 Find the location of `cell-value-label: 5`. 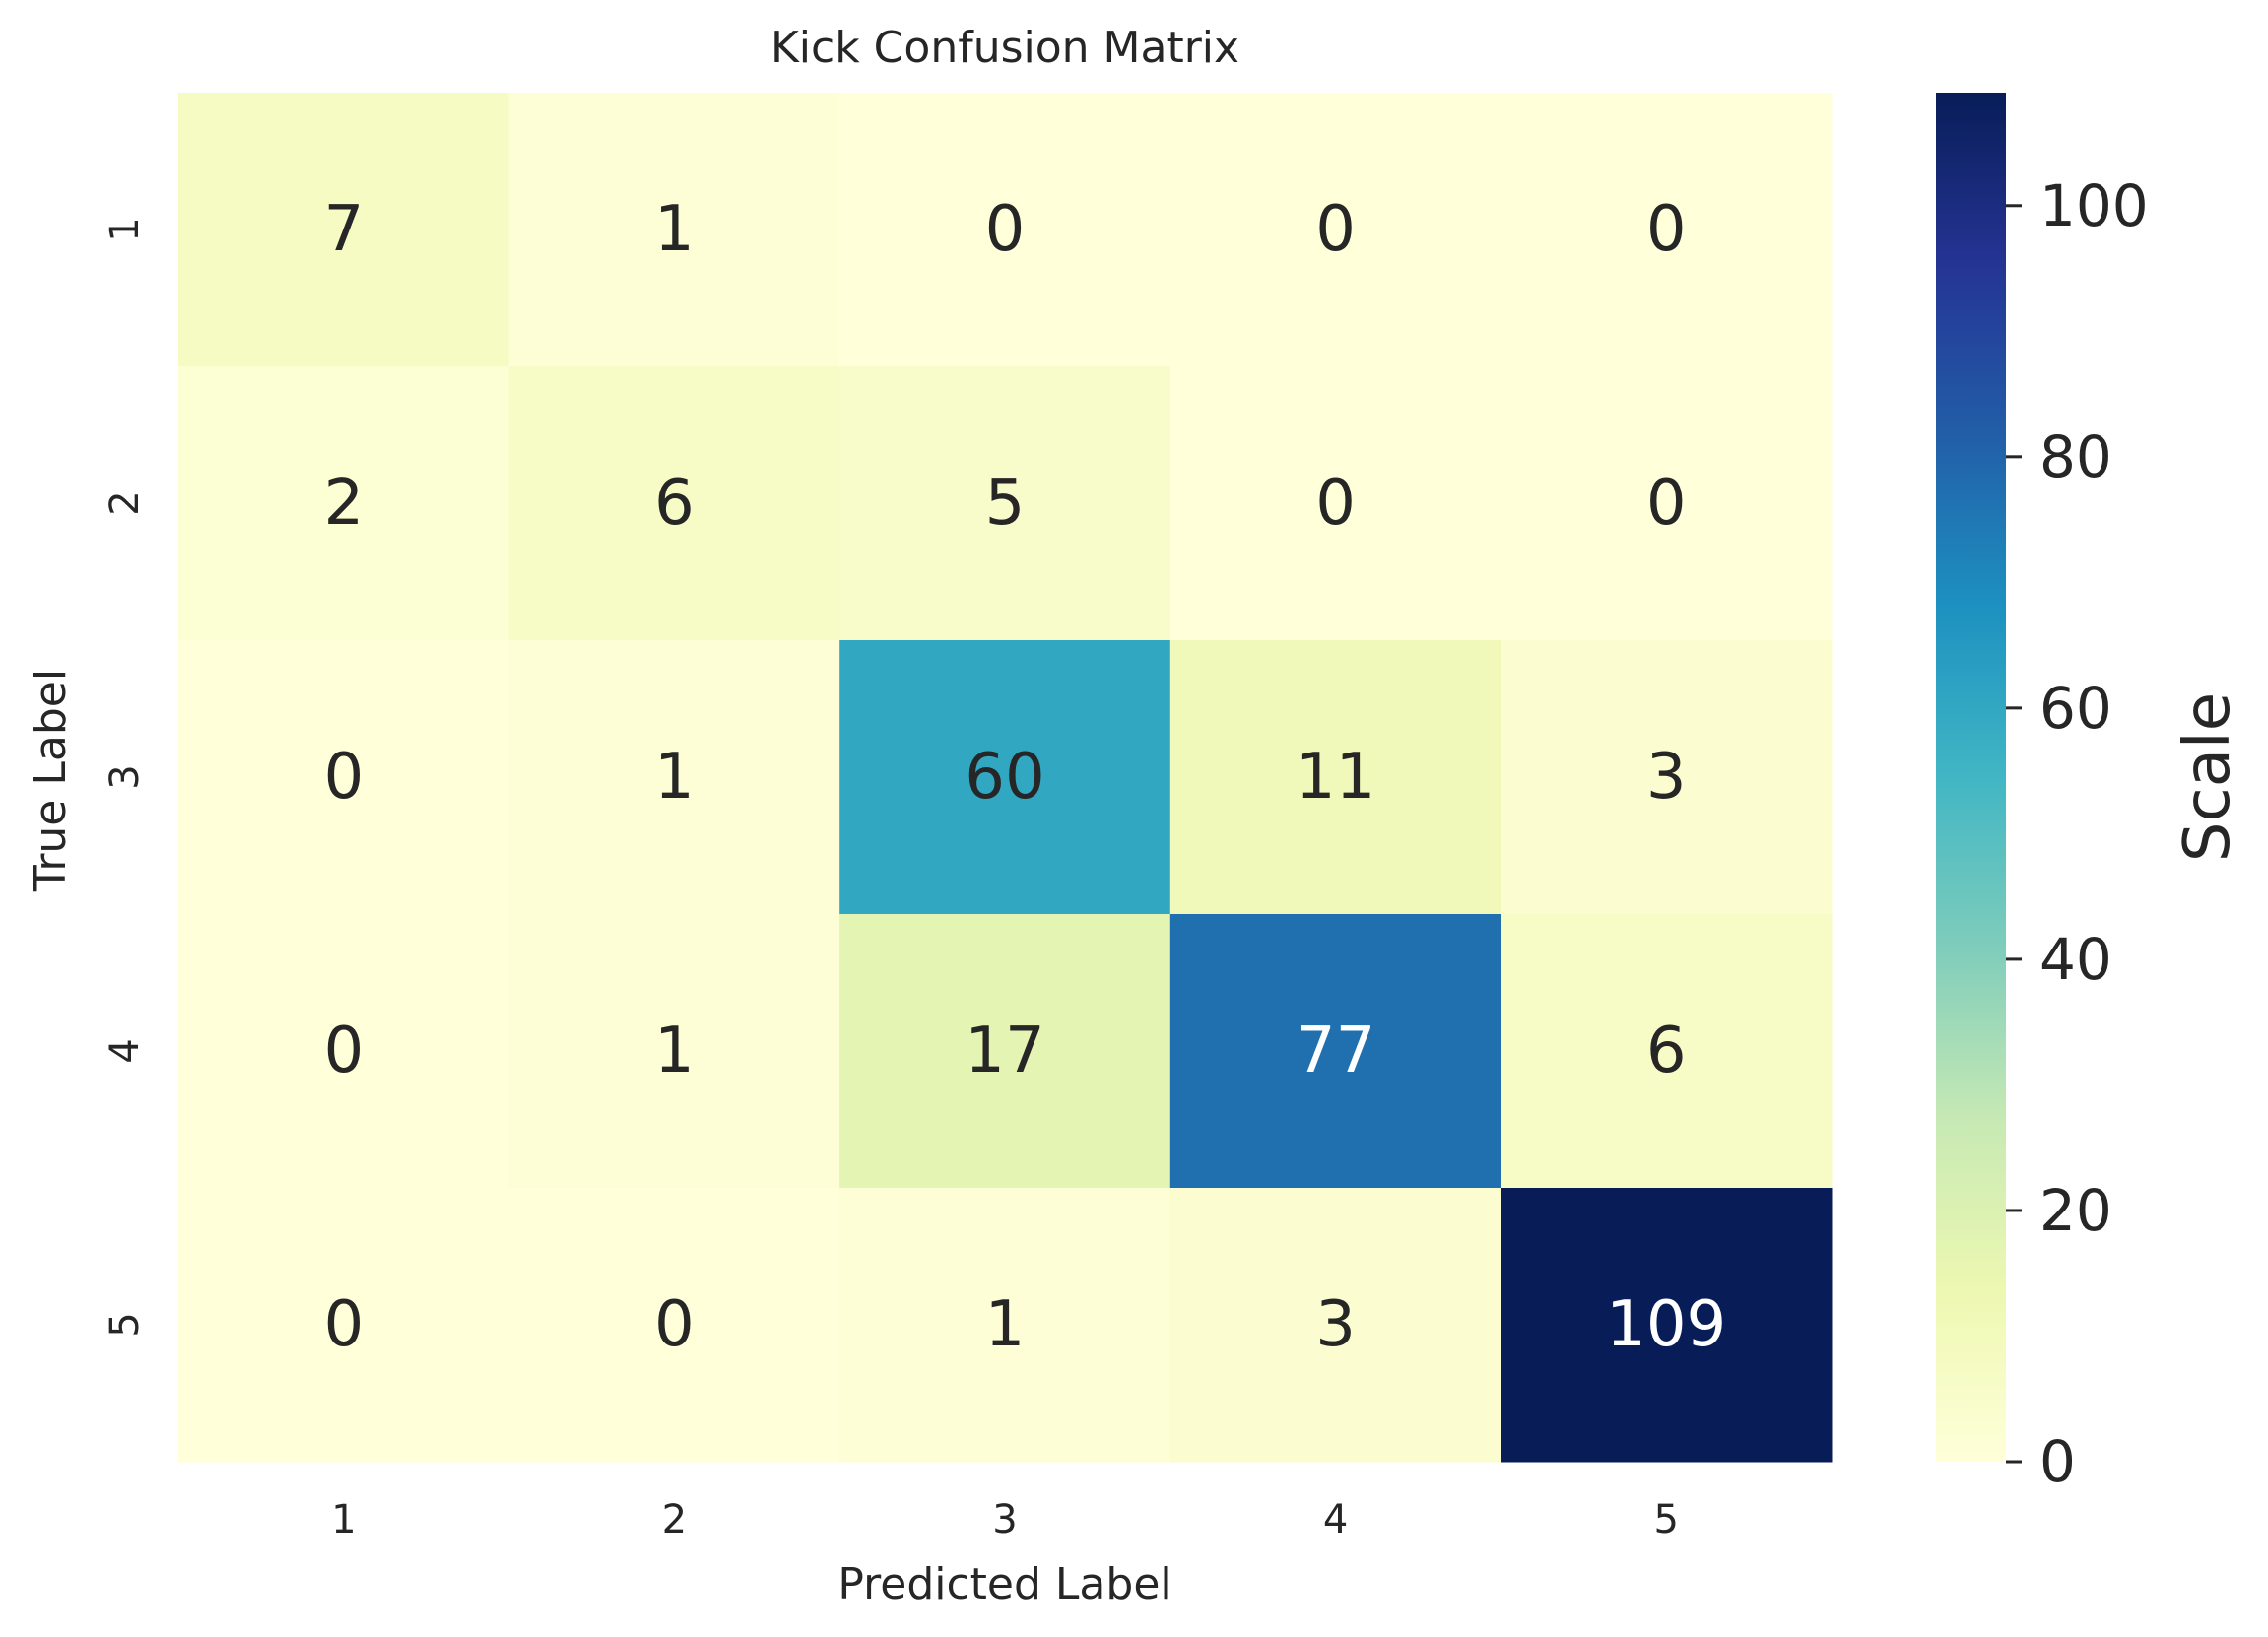

cell-value-label: 5 is located at coordinates (1005, 503).